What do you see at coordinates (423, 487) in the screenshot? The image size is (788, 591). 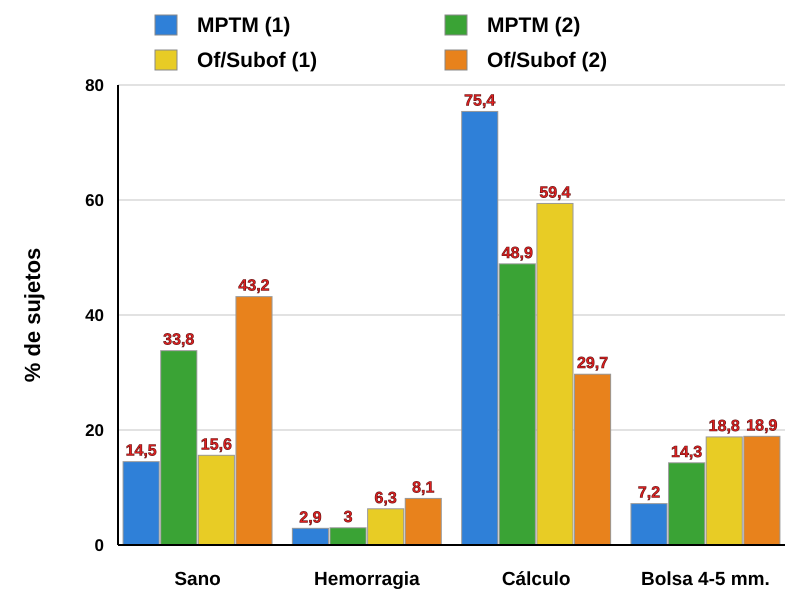 I see `data-label: 8,1` at bounding box center [423, 487].